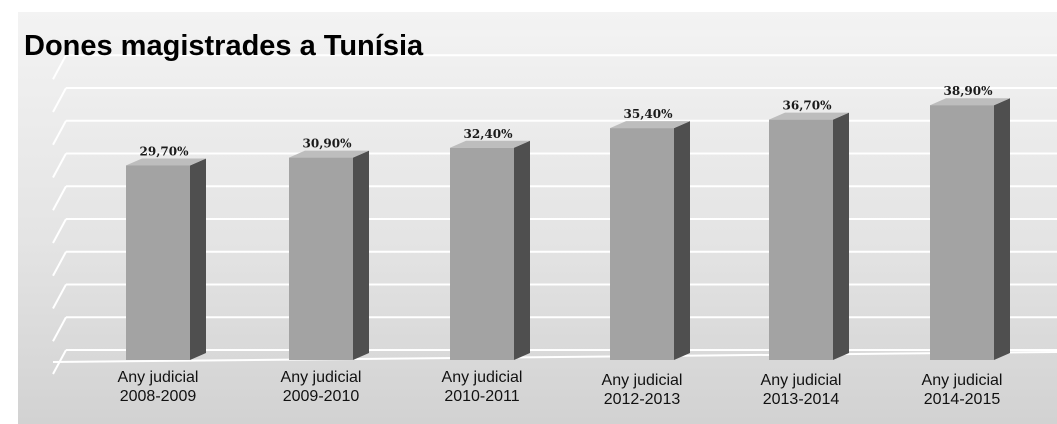 This screenshot has width=1057, height=424. Describe the element at coordinates (962, 390) in the screenshot. I see `category-label: Any judicial 2014-2015` at that location.